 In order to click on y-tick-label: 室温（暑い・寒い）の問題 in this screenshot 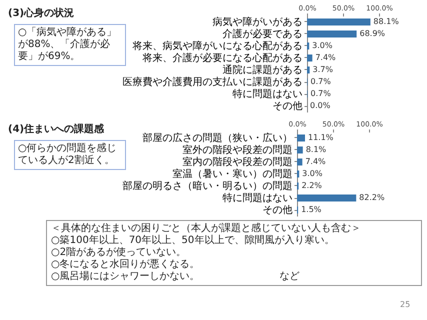, I will do `click(232, 174)`.